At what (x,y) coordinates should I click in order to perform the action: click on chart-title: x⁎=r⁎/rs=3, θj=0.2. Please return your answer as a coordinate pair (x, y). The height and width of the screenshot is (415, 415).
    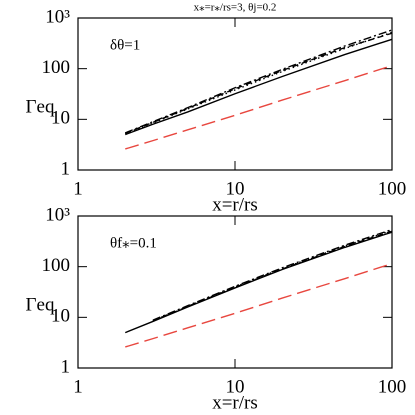
    Looking at the image, I should click on (235, 8).